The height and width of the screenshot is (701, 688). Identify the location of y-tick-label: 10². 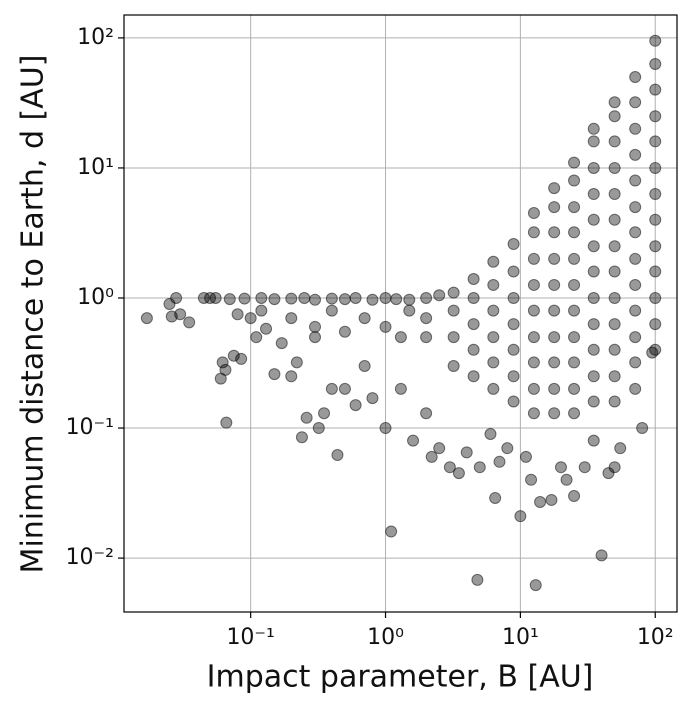
(95, 37).